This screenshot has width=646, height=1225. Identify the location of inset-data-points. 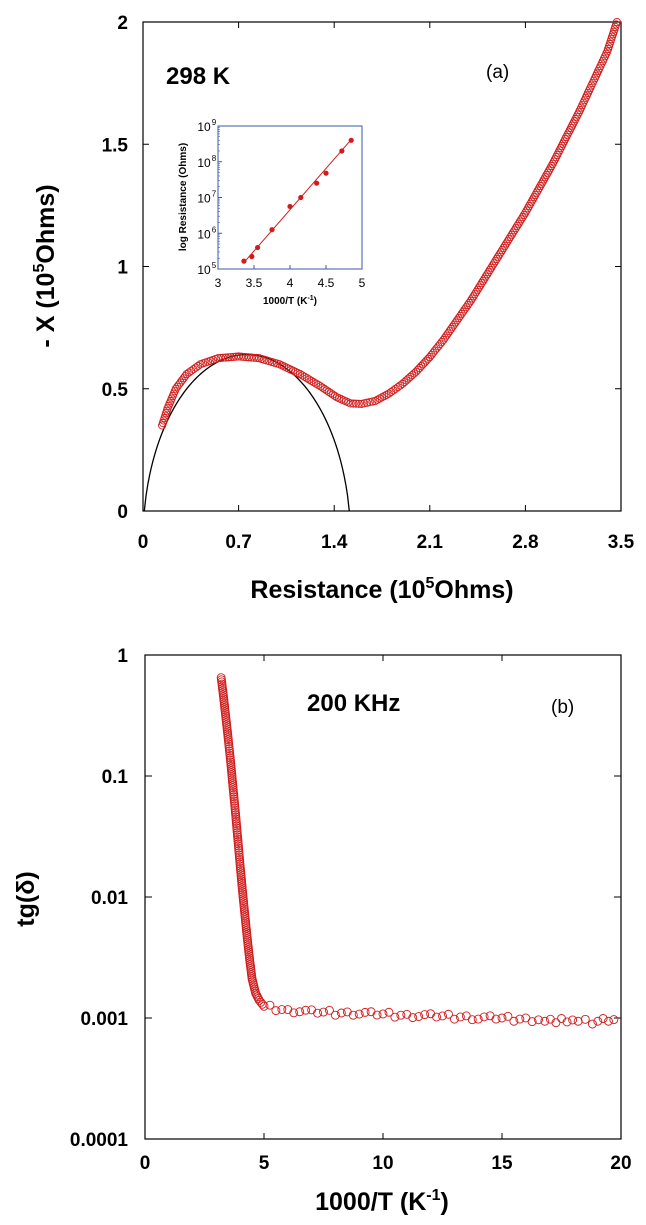
(297, 200).